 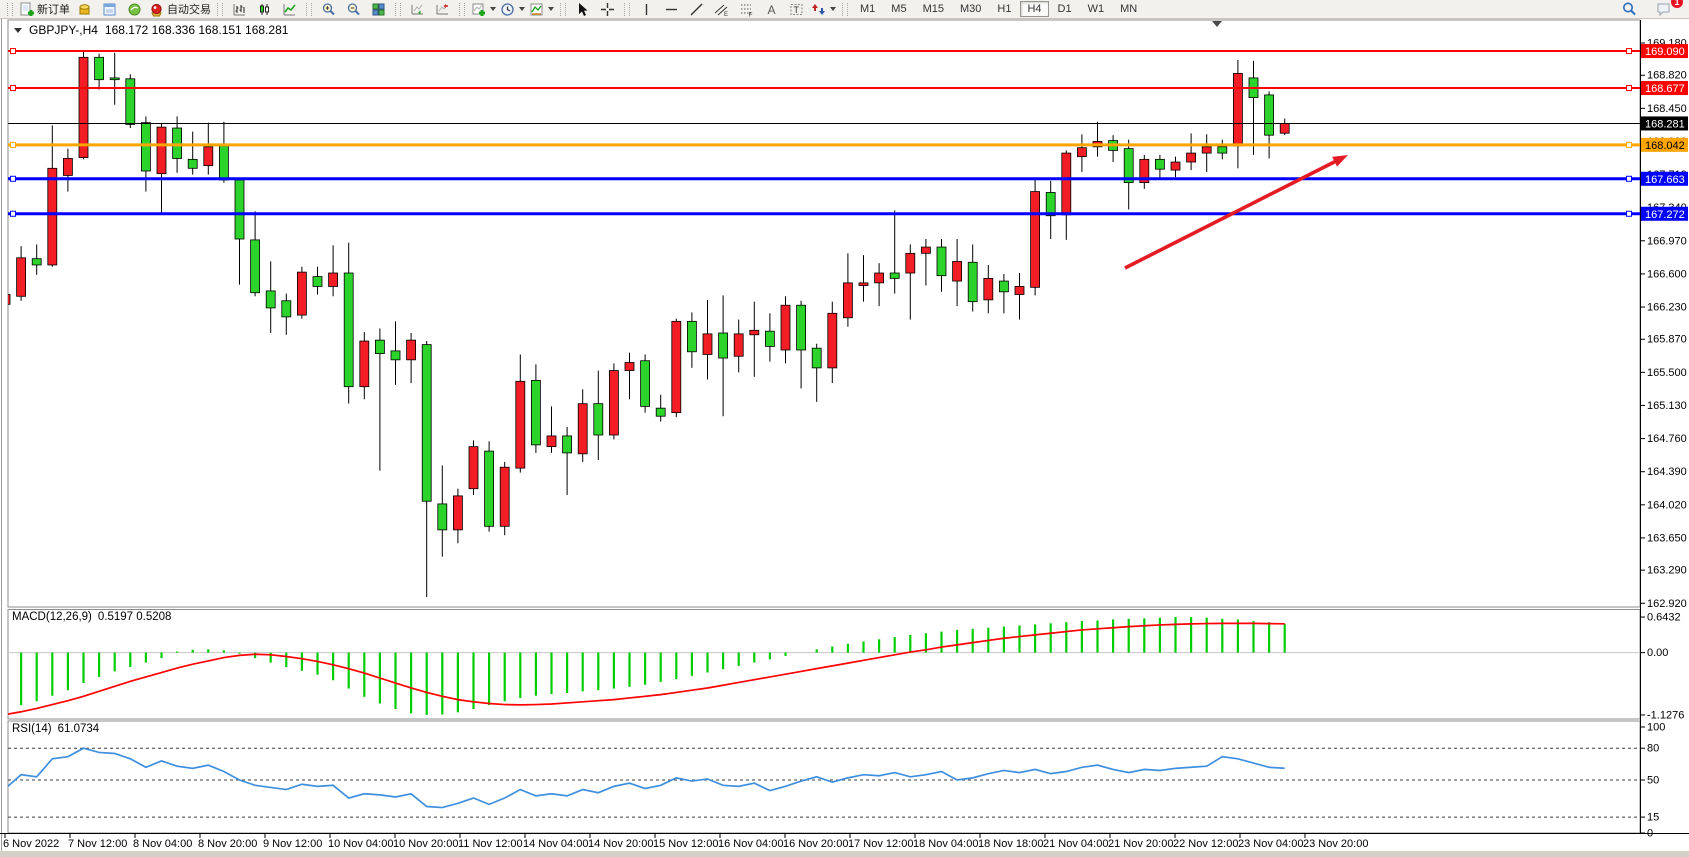 I want to click on fibonacci-icon: F, so click(x=746, y=9).